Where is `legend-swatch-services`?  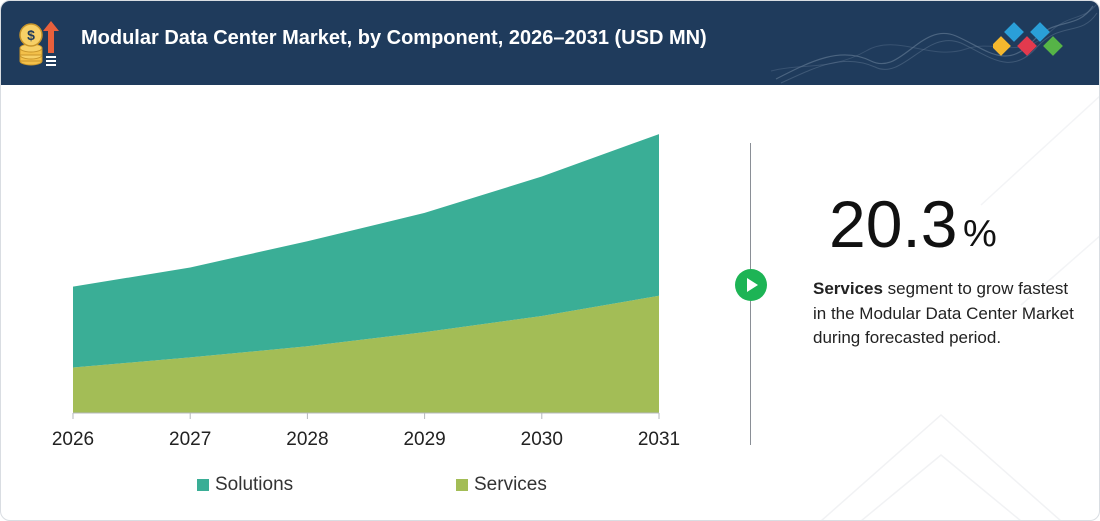
legend-swatch-services is located at coordinates (462, 485).